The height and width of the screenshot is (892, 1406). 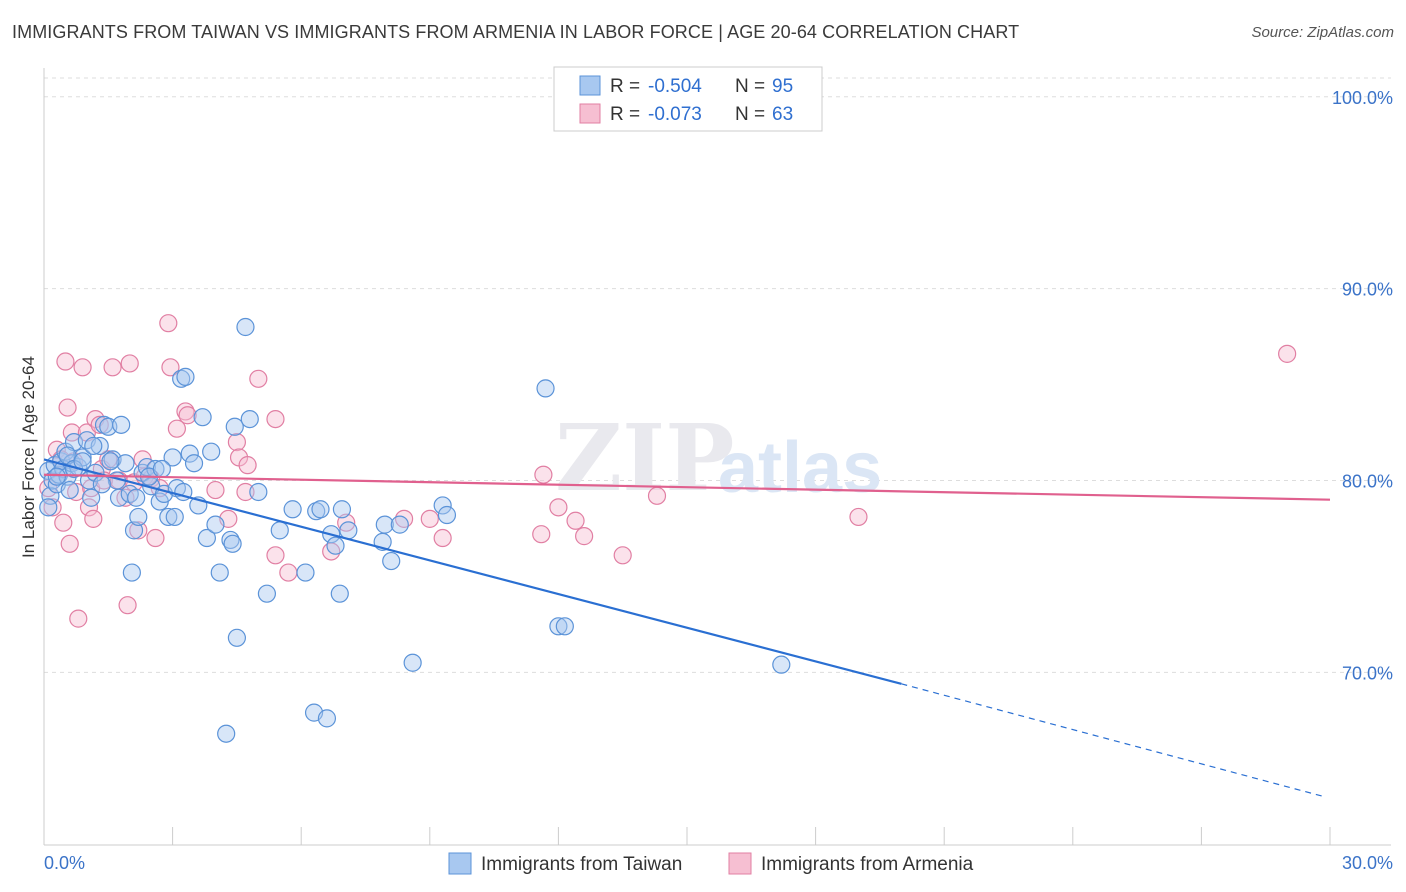 What do you see at coordinates (800, 468) in the screenshot?
I see `watermark-atlas: atlas` at bounding box center [800, 468].